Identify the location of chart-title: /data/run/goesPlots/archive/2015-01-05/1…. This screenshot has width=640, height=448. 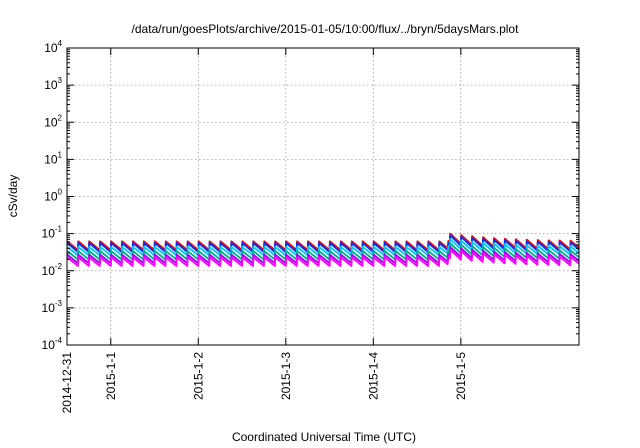
(326, 29).